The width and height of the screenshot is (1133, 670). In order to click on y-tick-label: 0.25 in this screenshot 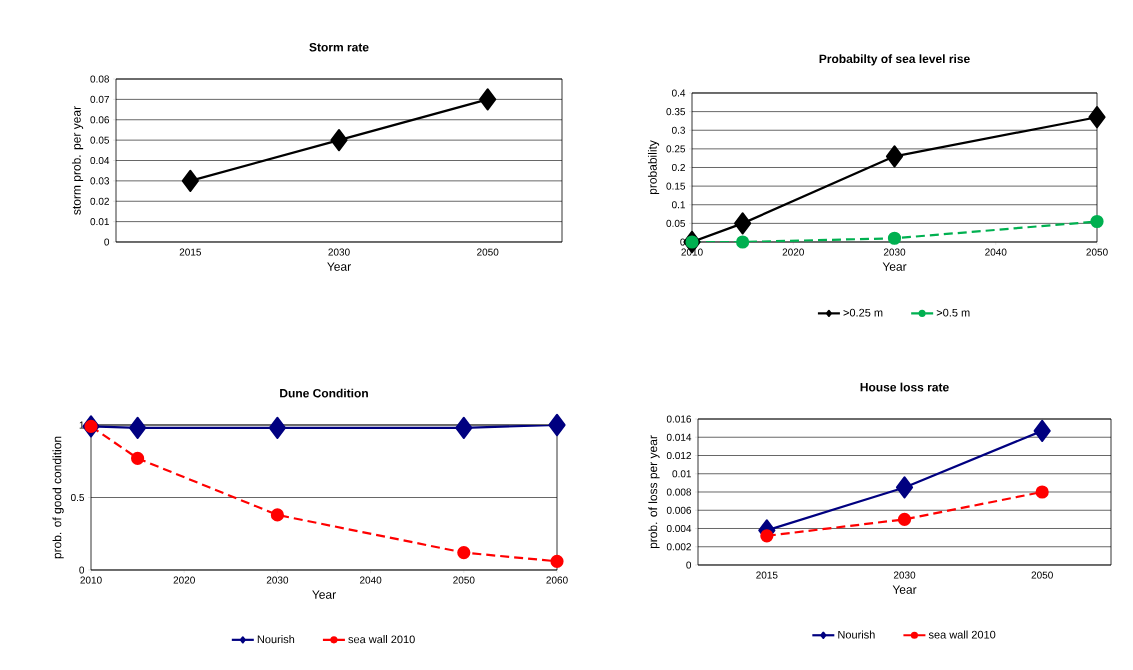, I will do `click(676, 149)`.